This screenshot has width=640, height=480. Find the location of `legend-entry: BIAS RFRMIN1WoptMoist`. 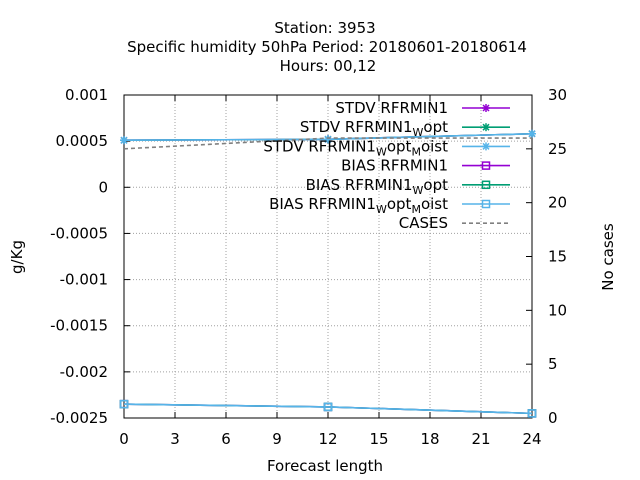

legend-entry: BIAS RFRMIN1WoptMoist is located at coordinates (389, 205).